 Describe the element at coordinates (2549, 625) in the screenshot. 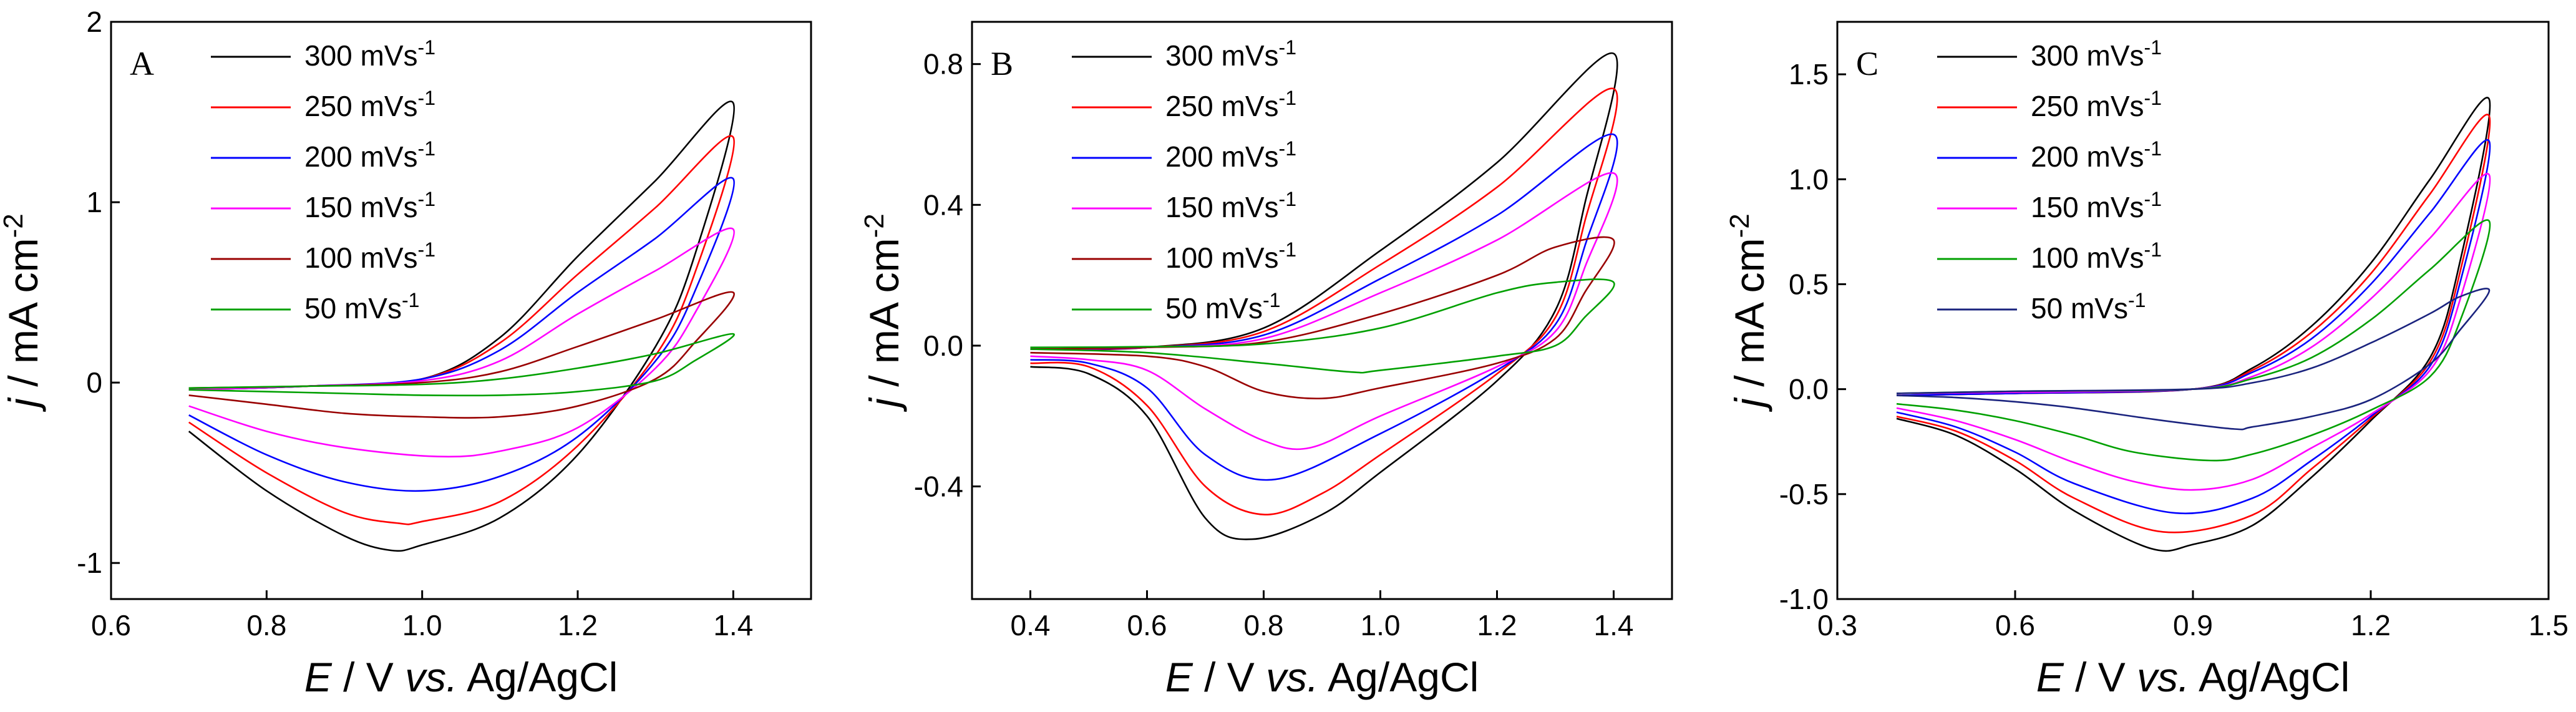

I see `x-tick-label: 1.5` at that location.